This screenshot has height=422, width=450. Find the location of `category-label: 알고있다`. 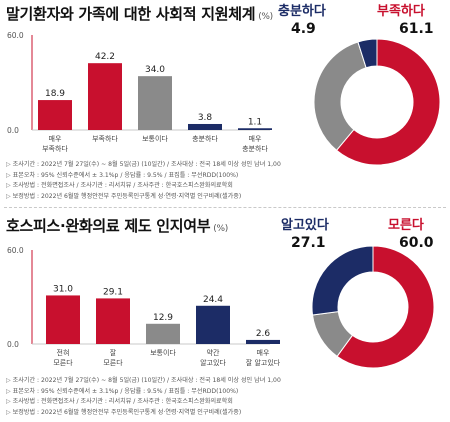

category-label: 알고있다 is located at coordinates (213, 362).